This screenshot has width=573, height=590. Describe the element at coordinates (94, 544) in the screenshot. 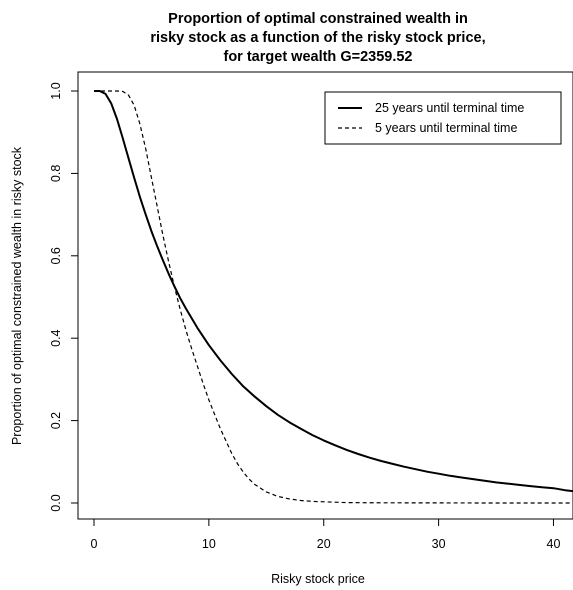

I see `x-tick-label: 0` at that location.